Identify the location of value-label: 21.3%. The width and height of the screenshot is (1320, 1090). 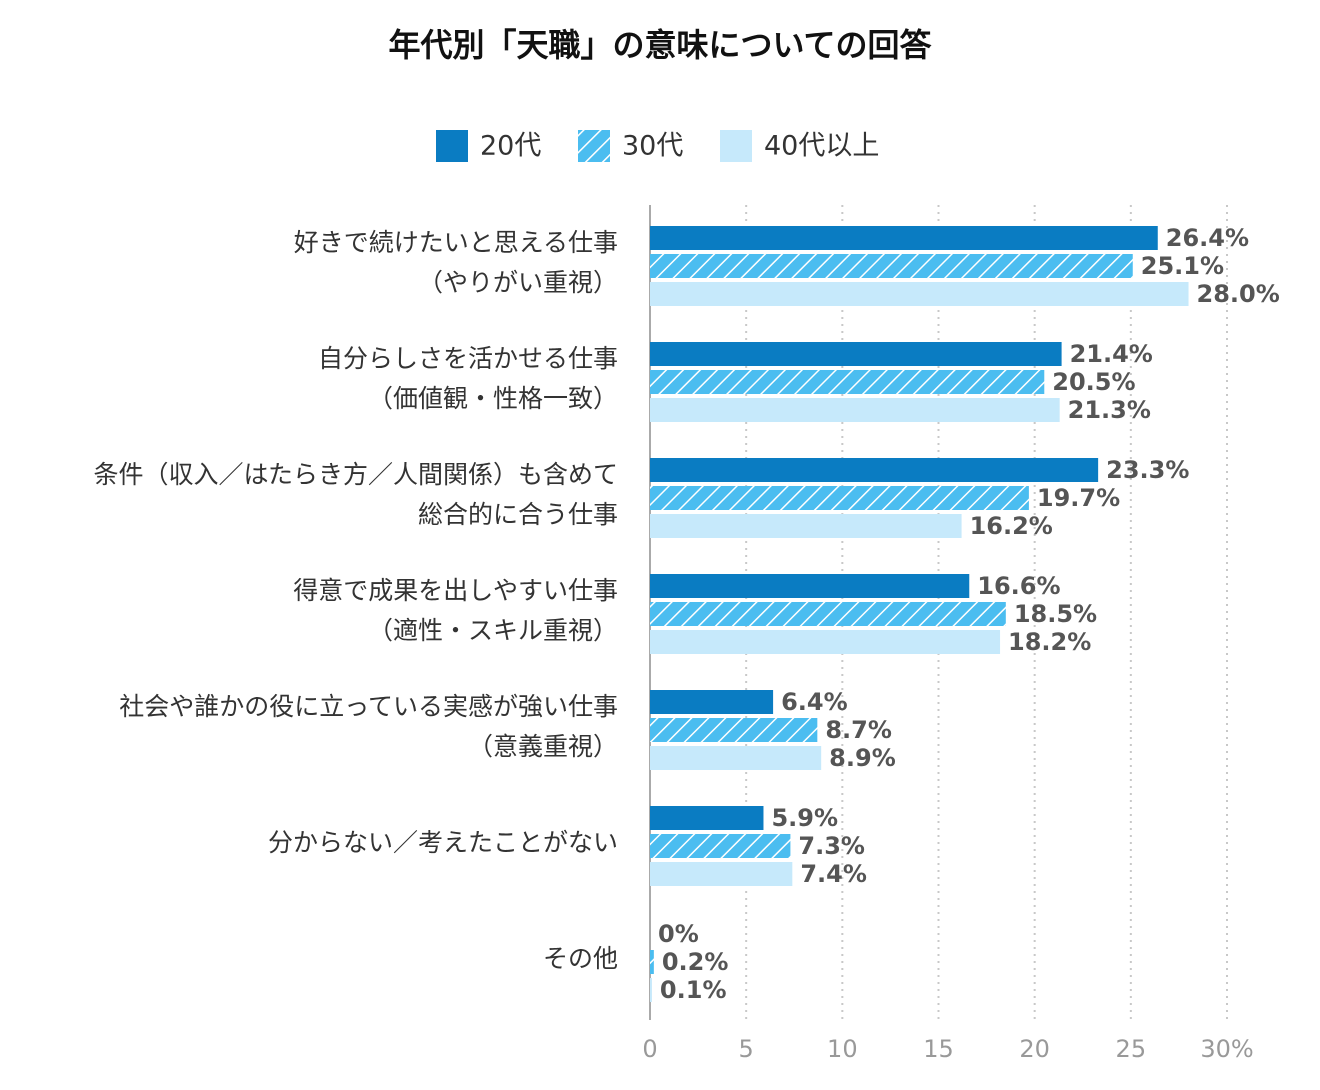
(1109, 410).